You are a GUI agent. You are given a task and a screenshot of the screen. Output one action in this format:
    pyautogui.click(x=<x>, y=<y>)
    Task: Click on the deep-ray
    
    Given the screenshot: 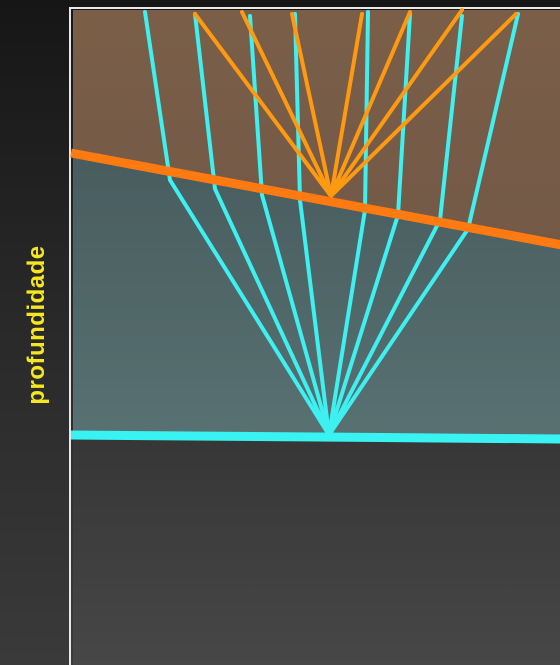 What is the action you would take?
    pyautogui.click(x=289, y=225)
    